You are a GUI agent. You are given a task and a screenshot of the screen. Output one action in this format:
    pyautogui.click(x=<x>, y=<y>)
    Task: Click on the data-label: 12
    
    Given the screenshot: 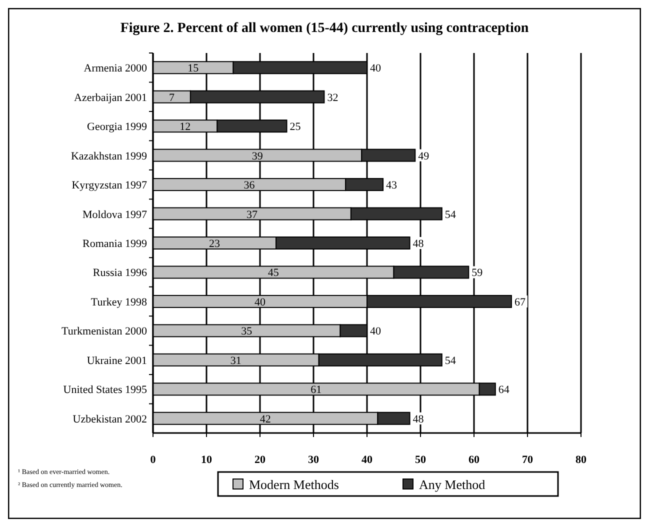 What is the action you would take?
    pyautogui.click(x=185, y=127)
    